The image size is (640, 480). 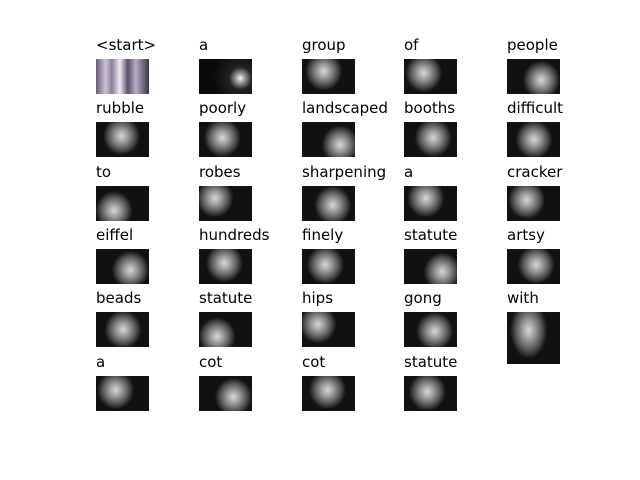 I want to click on attention-cell: landscaped, so click(x=353, y=131).